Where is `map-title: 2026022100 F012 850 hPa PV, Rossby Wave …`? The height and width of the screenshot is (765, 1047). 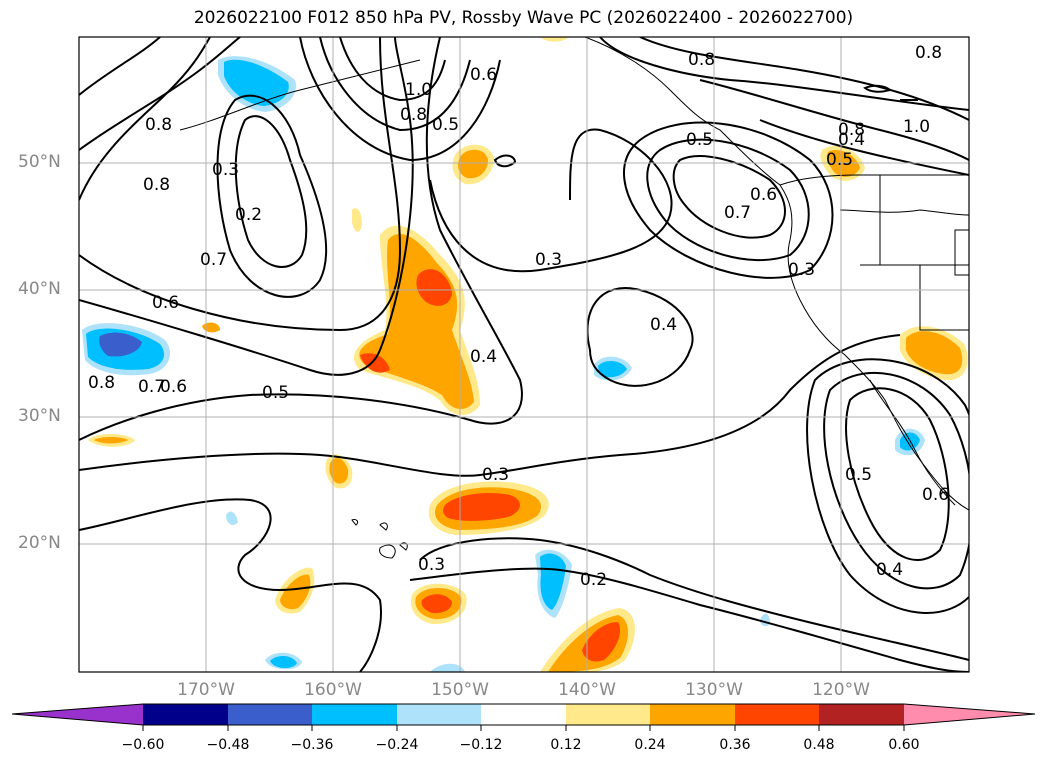 map-title: 2026022100 F012 850 hPa PV, Rossby Wave … is located at coordinates (523, 18).